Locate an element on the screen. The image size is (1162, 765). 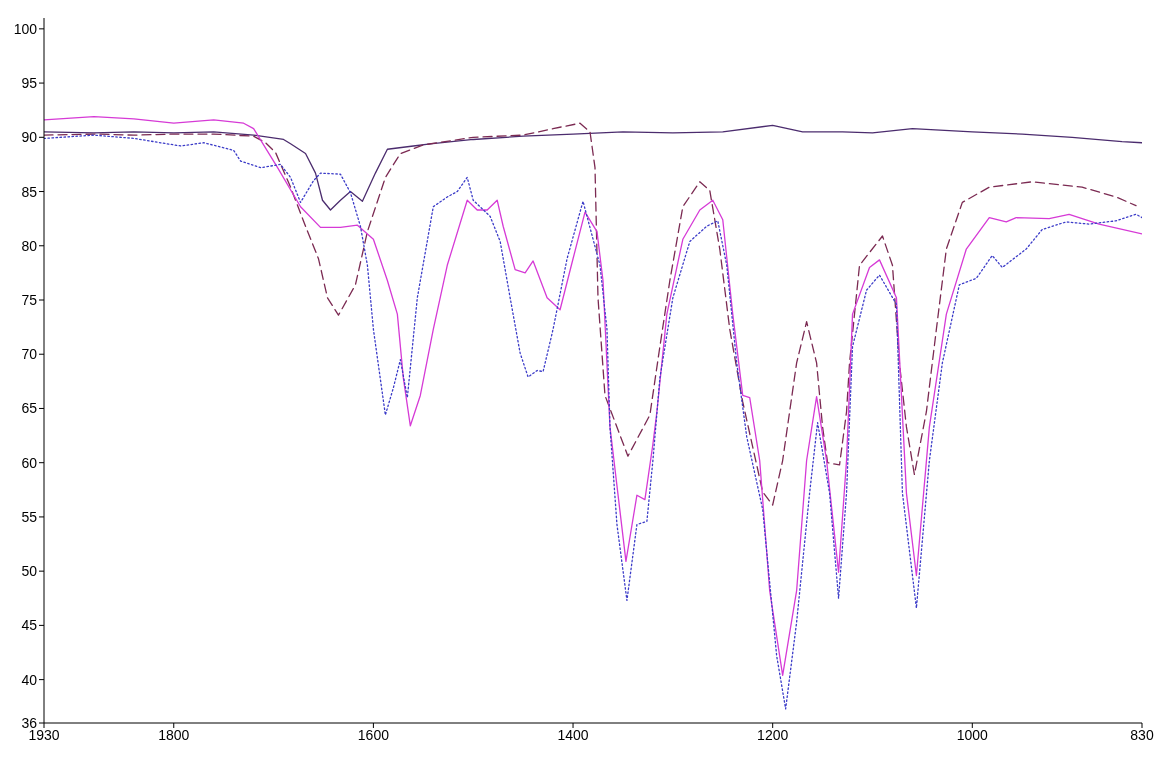
x-tick-label: 1400 is located at coordinates (573, 734).